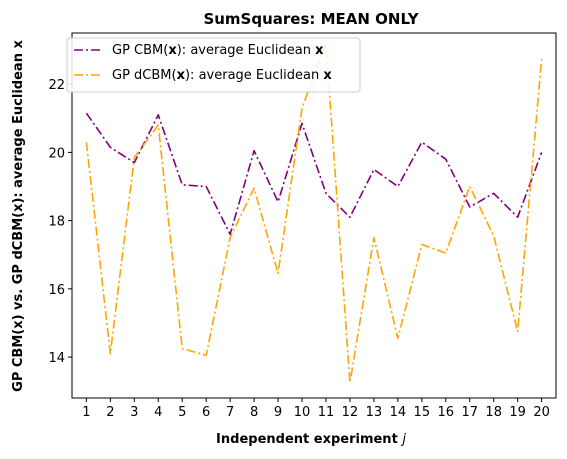 The height and width of the screenshot is (459, 567). What do you see at coordinates (493, 412) in the screenshot?
I see `x-tick-label: 18` at bounding box center [493, 412].